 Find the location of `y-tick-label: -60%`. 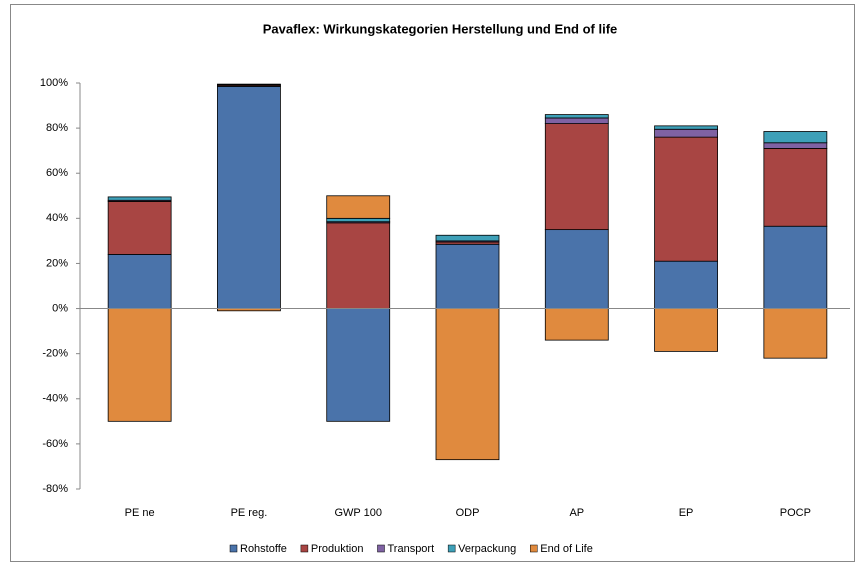

y-tick-label: -60% is located at coordinates (55, 444).